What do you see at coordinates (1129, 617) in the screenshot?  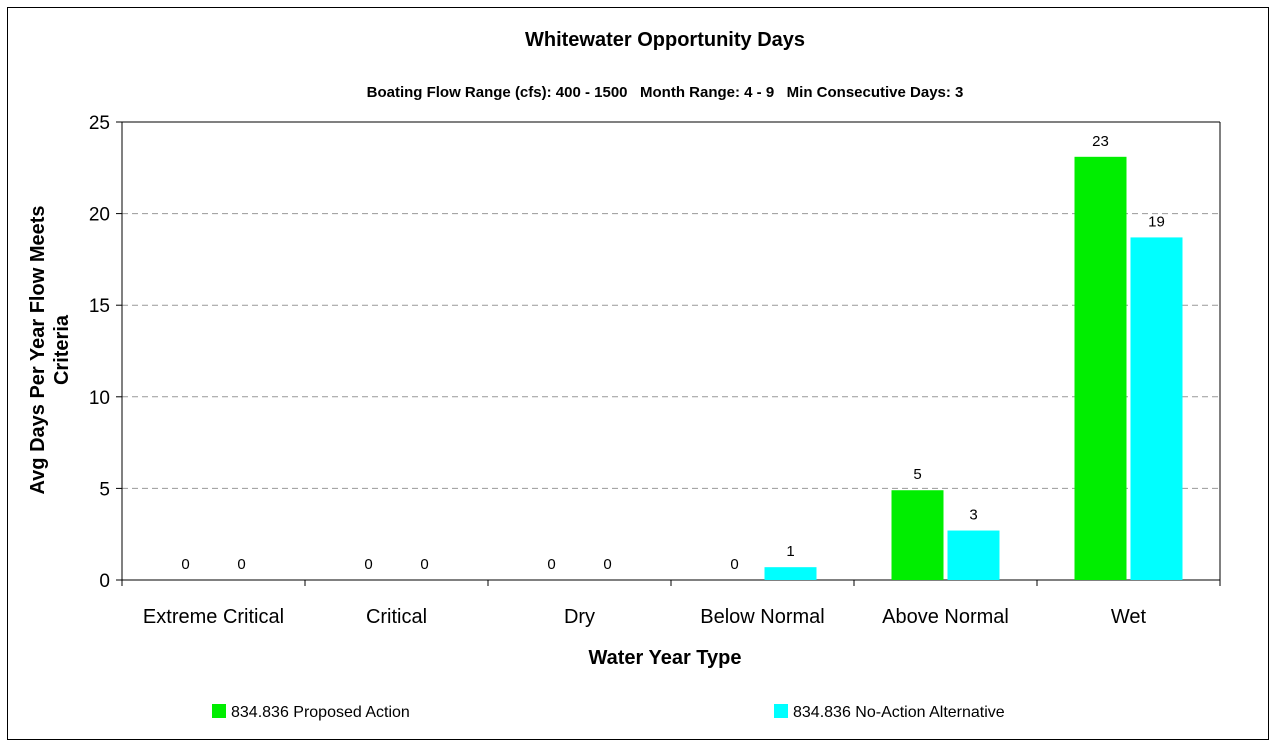 I see `x-tick-label: Wet` at bounding box center [1129, 617].